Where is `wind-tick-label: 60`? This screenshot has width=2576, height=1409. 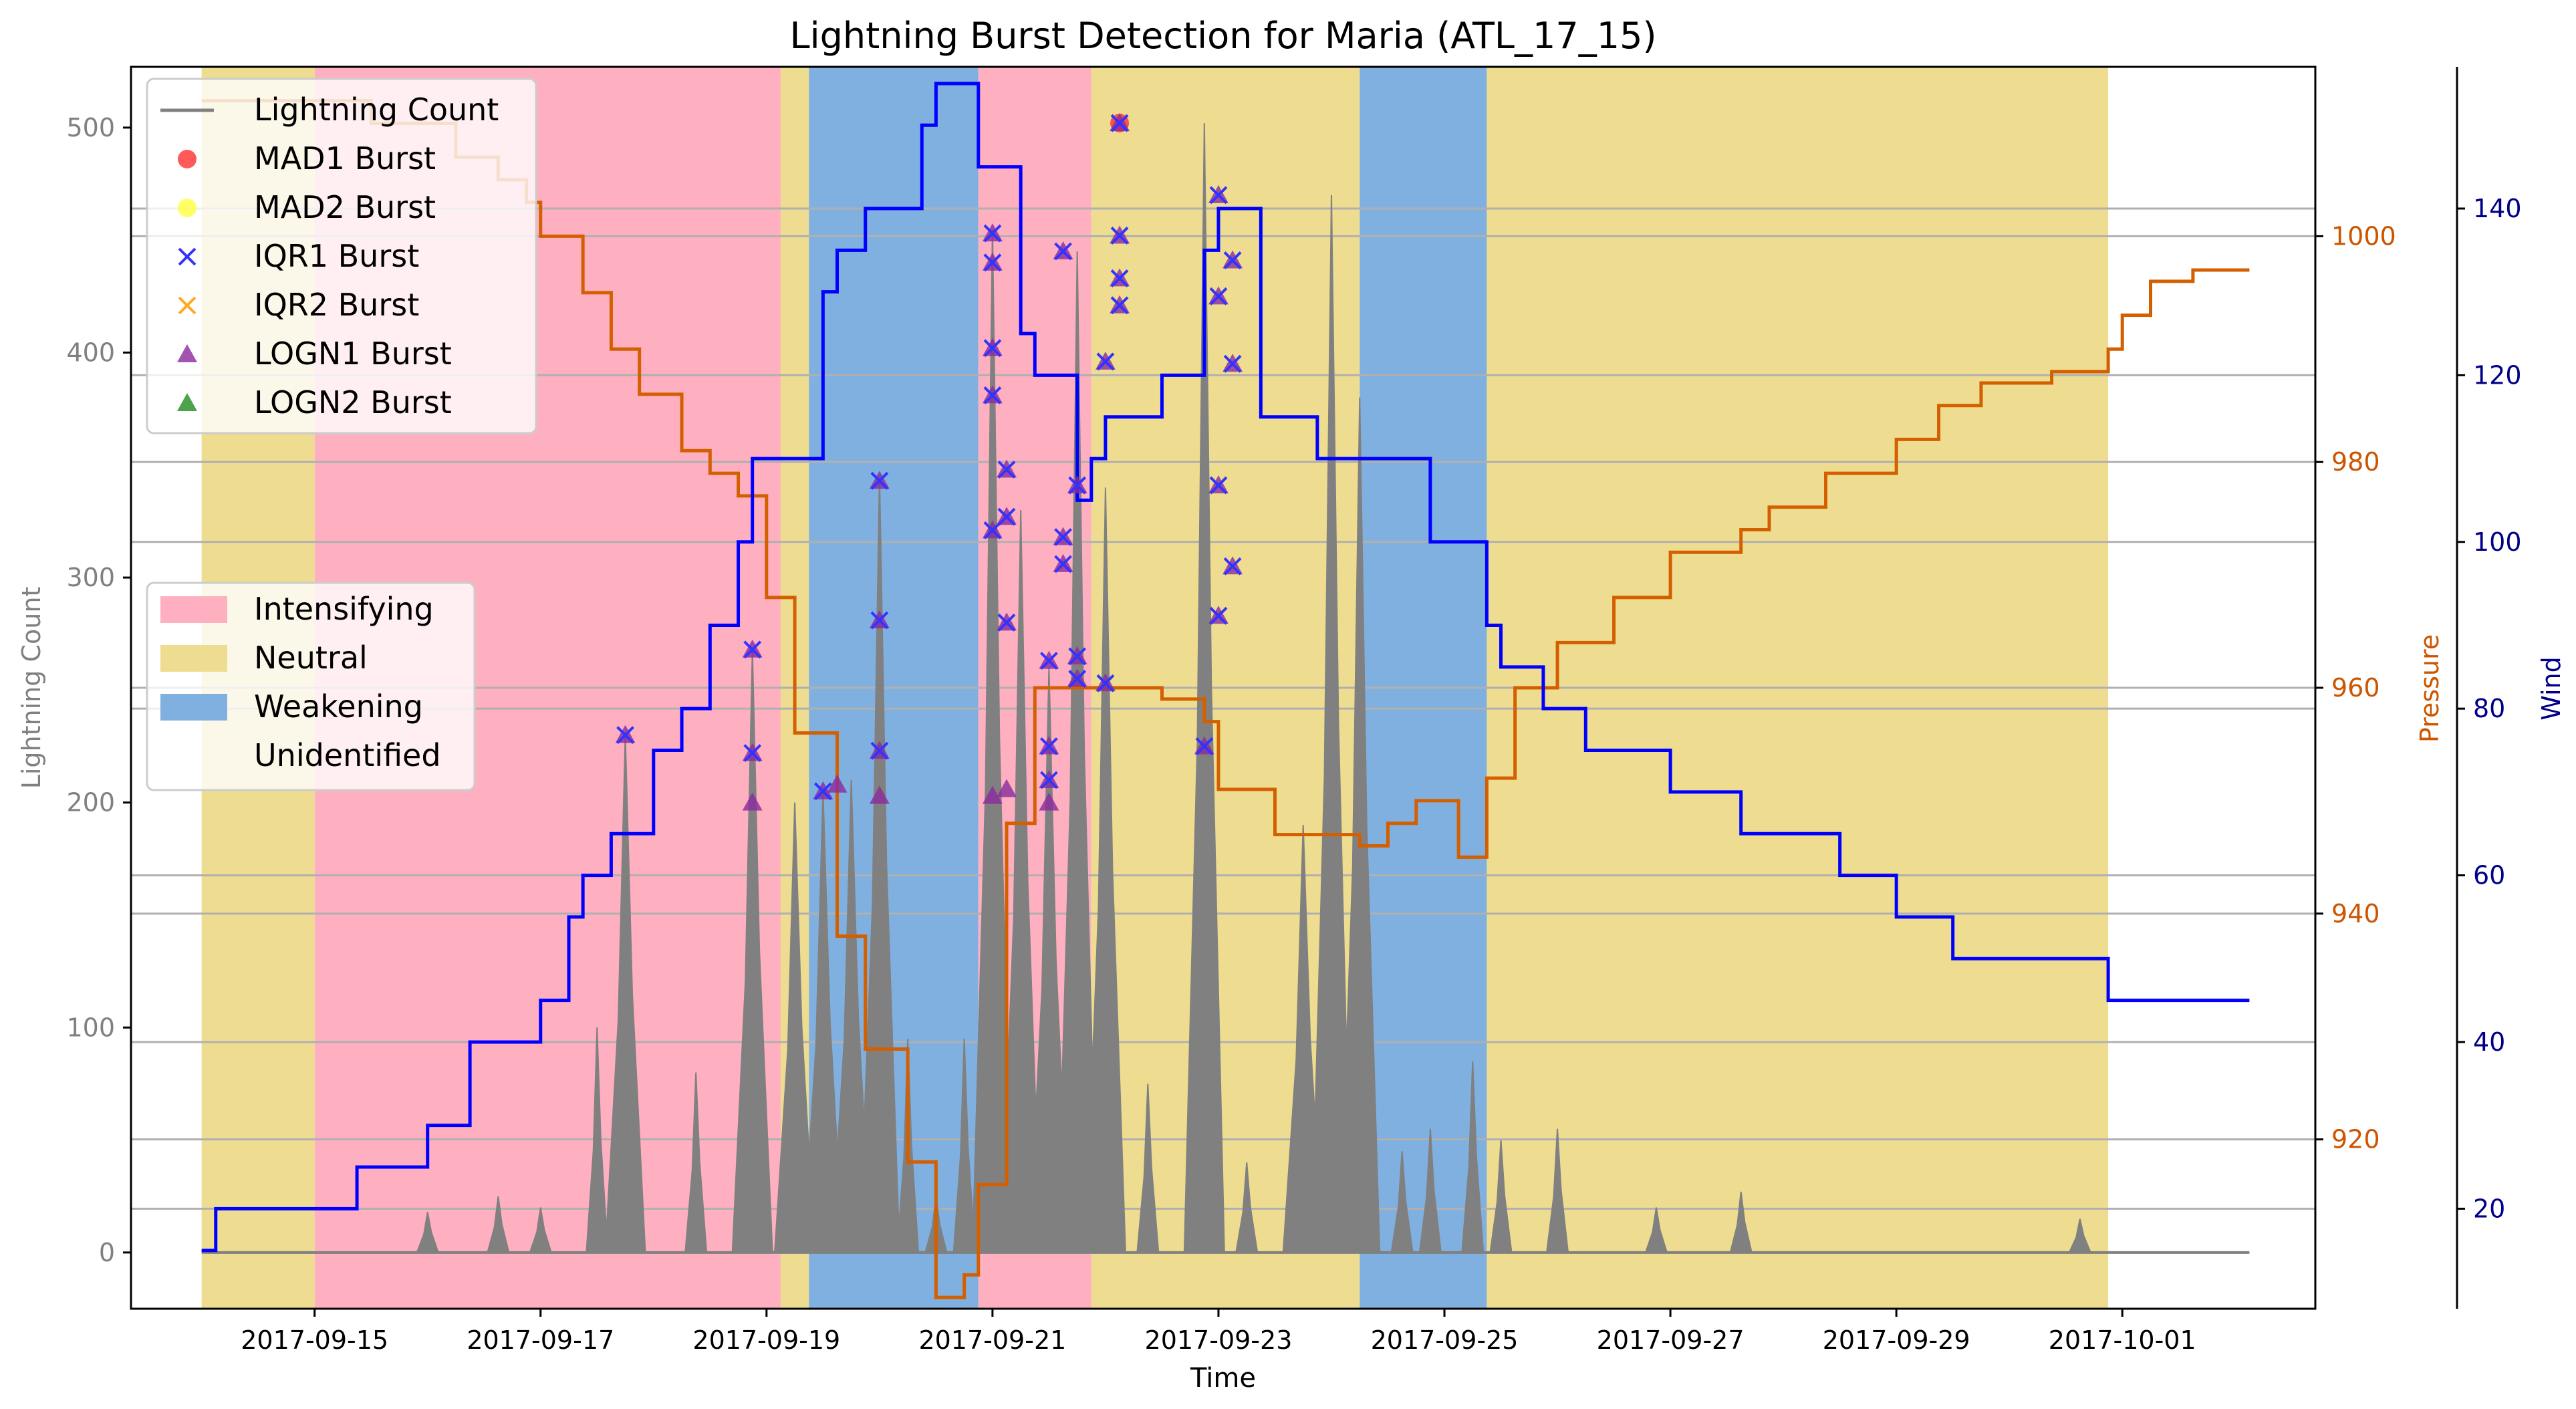
wind-tick-label: 60 is located at coordinates (2489, 875).